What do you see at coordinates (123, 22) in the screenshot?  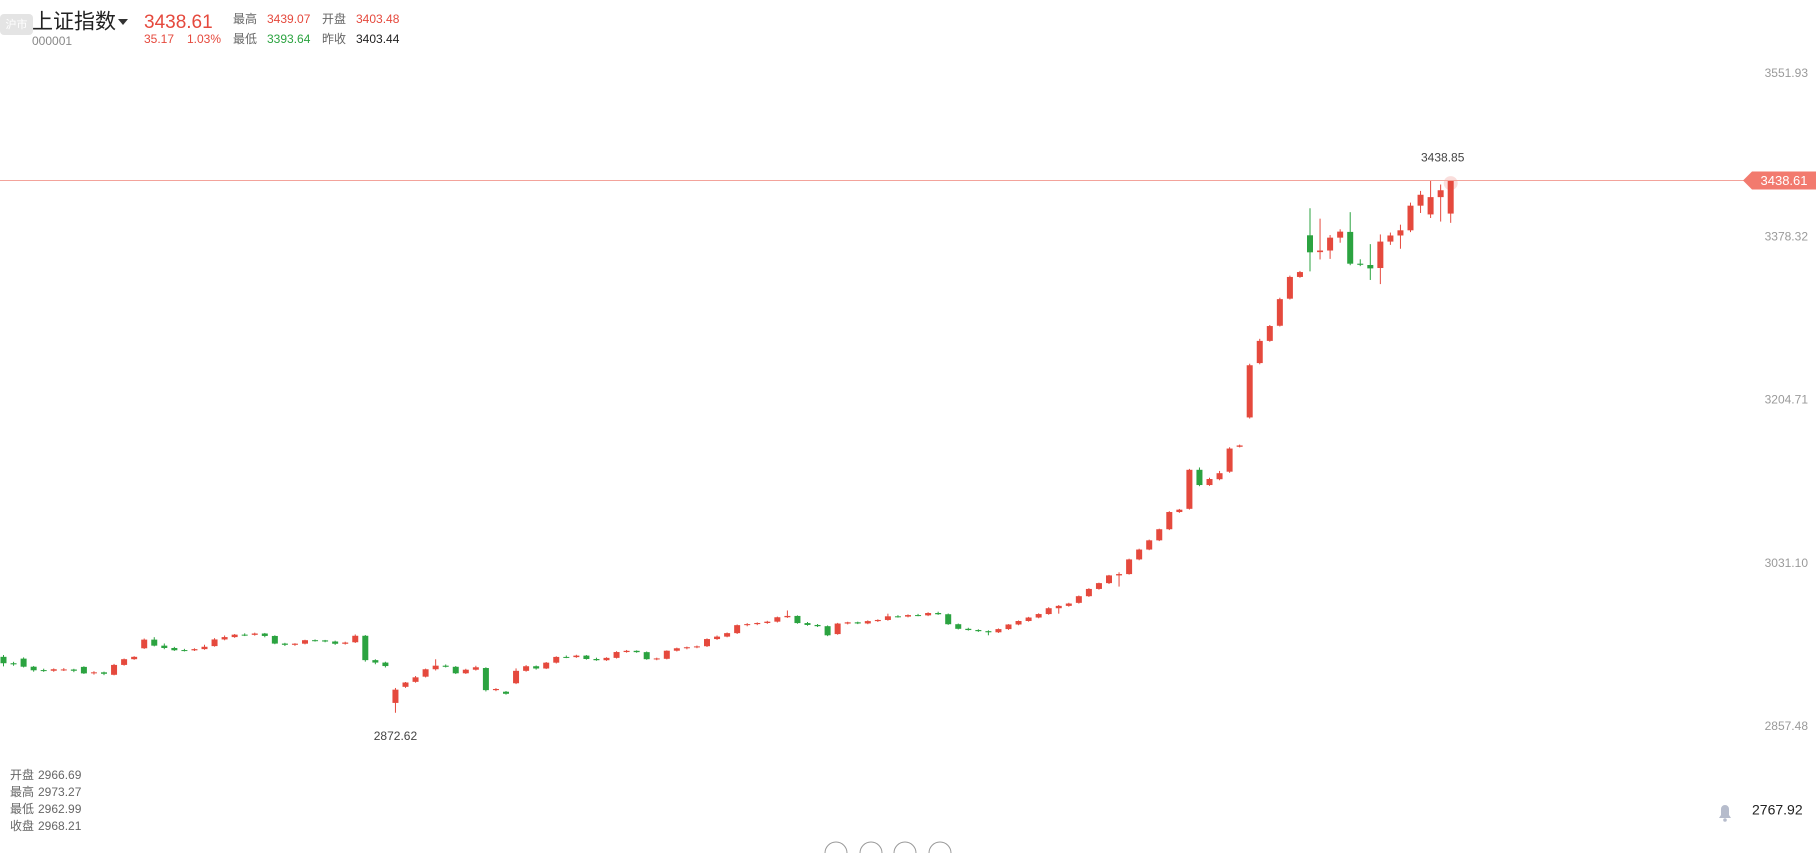 I see `dropdown-arrow` at bounding box center [123, 22].